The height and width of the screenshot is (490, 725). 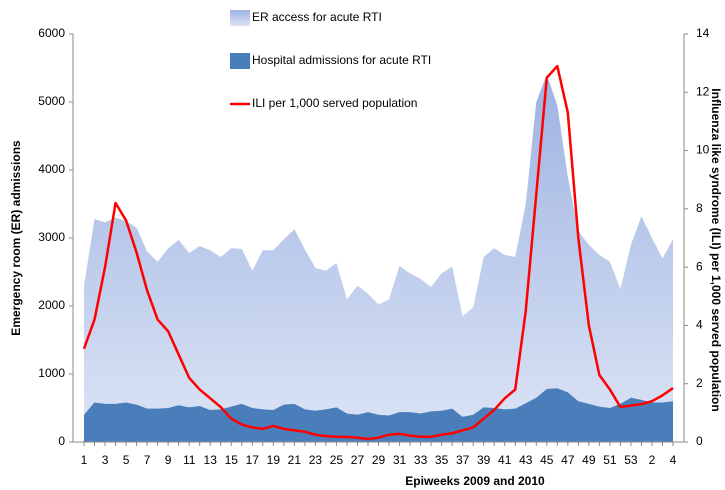 What do you see at coordinates (379, 460) in the screenshot?
I see `x-tick-label: 29` at bounding box center [379, 460].